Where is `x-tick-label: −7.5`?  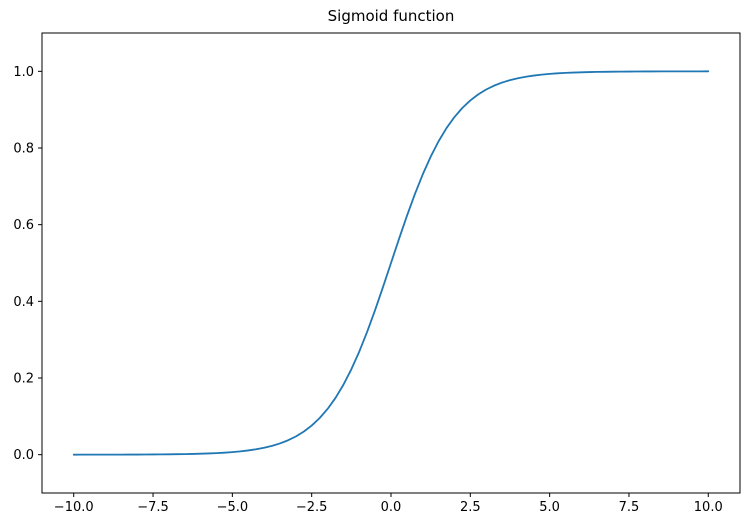 x-tick-label: −7.5 is located at coordinates (153, 507).